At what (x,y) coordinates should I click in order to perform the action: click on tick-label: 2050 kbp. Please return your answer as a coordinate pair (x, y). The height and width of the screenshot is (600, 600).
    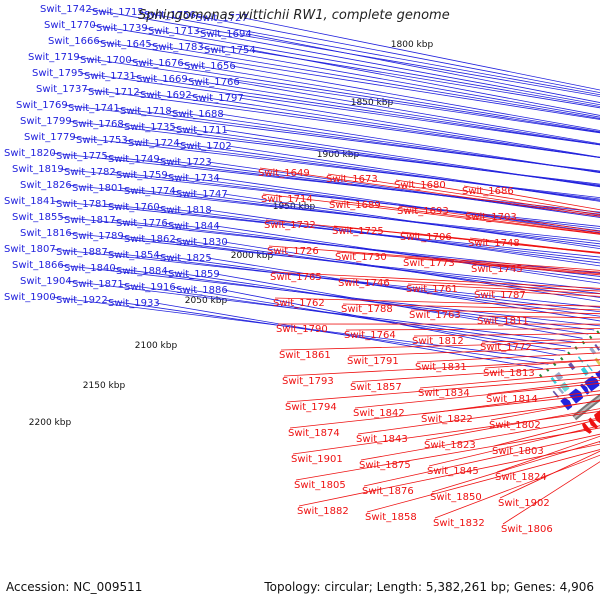
    Looking at the image, I should click on (206, 301).